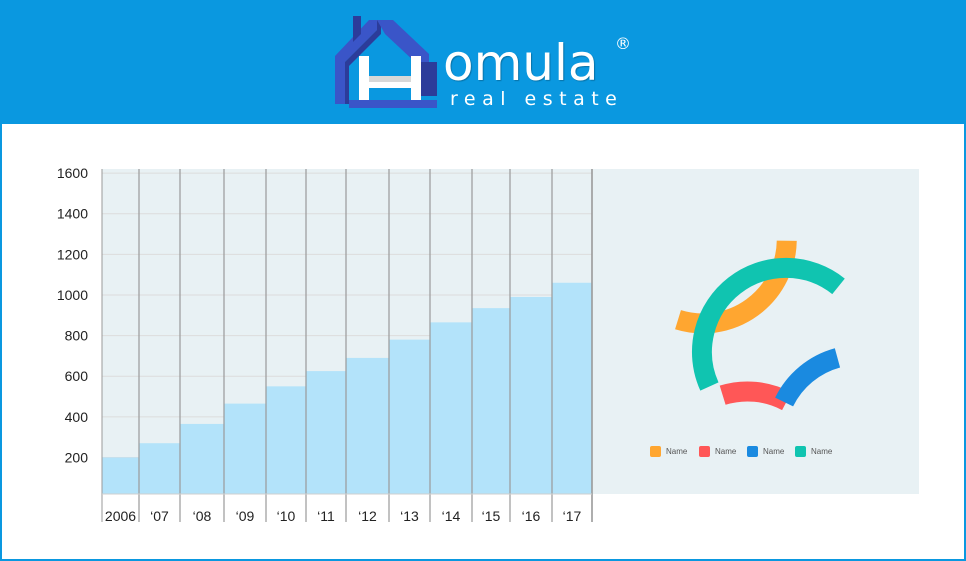 The width and height of the screenshot is (966, 561). I want to click on x-tick-label: ‘10, so click(286, 516).